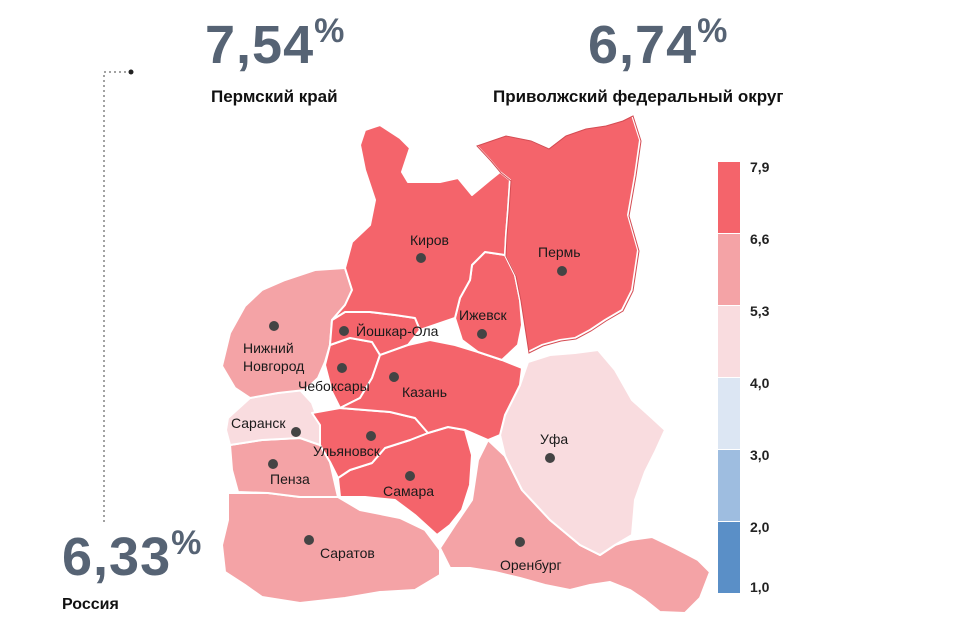 This screenshot has width=960, height=640. What do you see at coordinates (712, 31) in the screenshot?
I see `pfo-unit: %` at bounding box center [712, 31].